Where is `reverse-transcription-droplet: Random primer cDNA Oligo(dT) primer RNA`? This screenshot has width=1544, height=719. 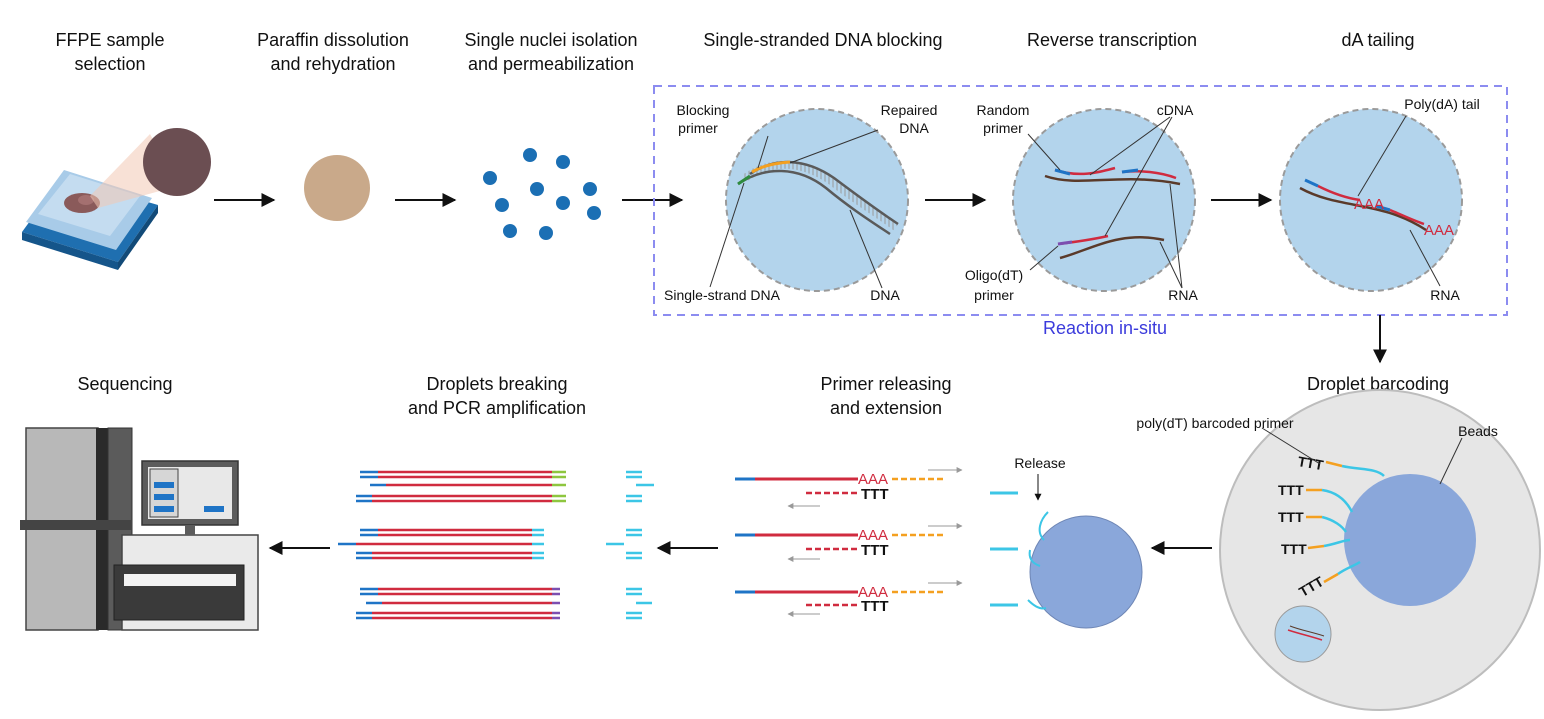
reverse-transcription-droplet: Random primer cDNA Oligo(dT) primer RNA is located at coordinates (1082, 202).